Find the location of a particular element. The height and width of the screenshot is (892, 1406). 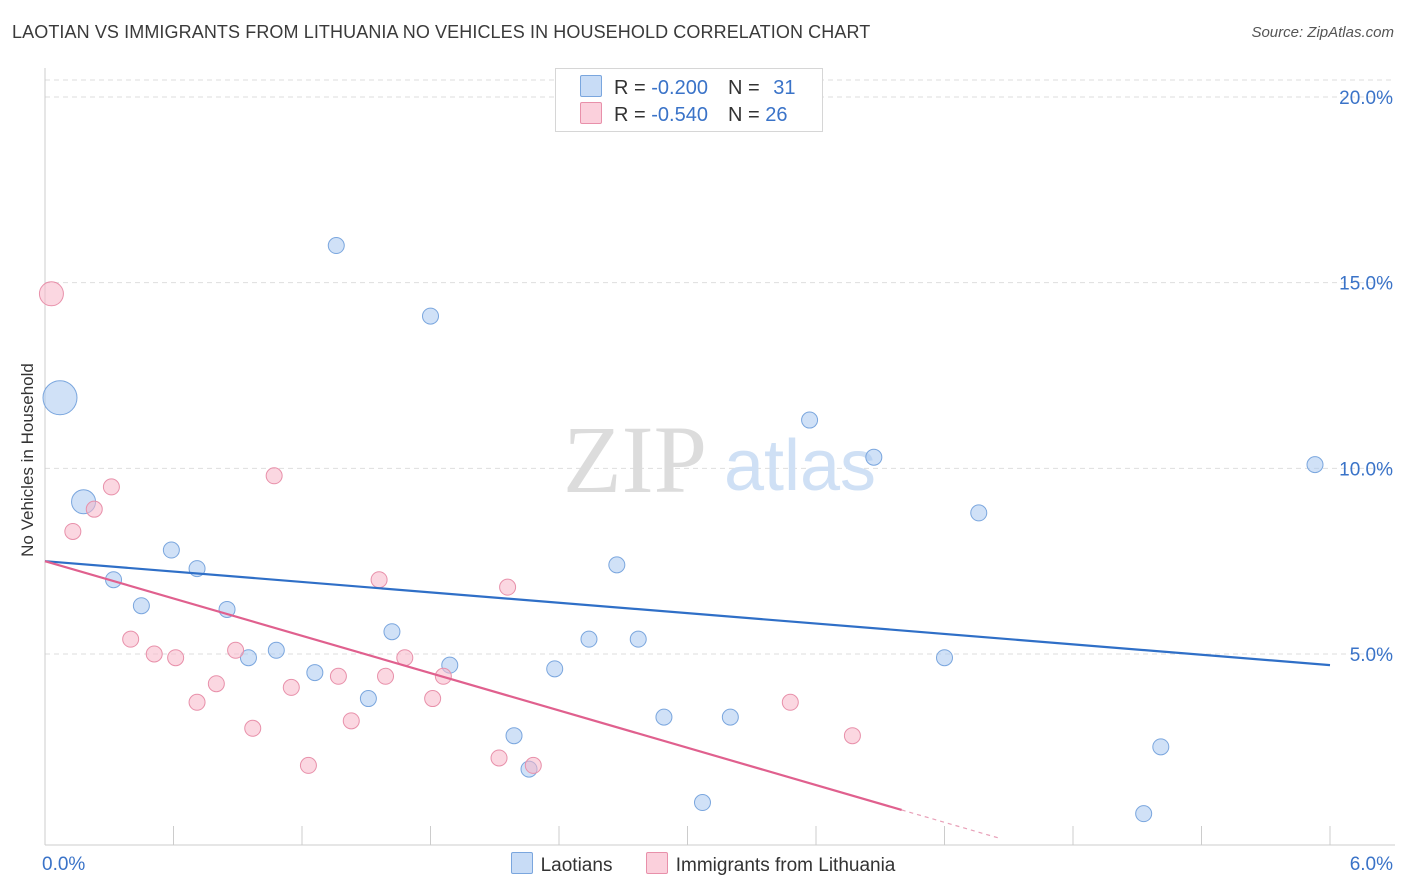

stats-row-laotians: R = -0.200 N = 31 is located at coordinates (687, 87).